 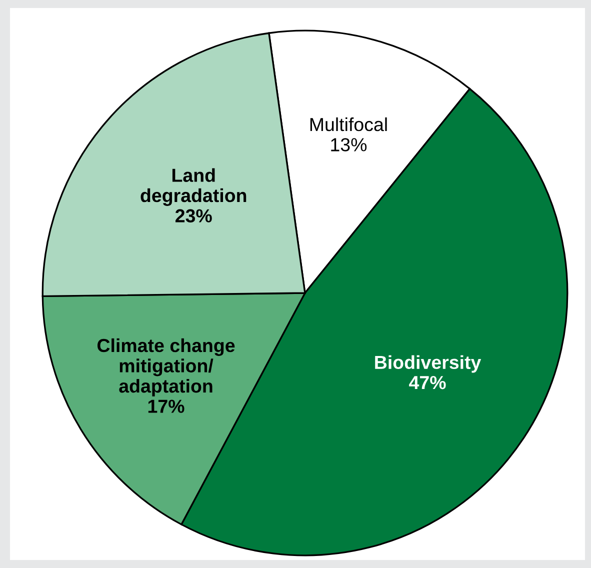 What do you see at coordinates (348, 124) in the screenshot?
I see `slice-label: Multifocal` at bounding box center [348, 124].